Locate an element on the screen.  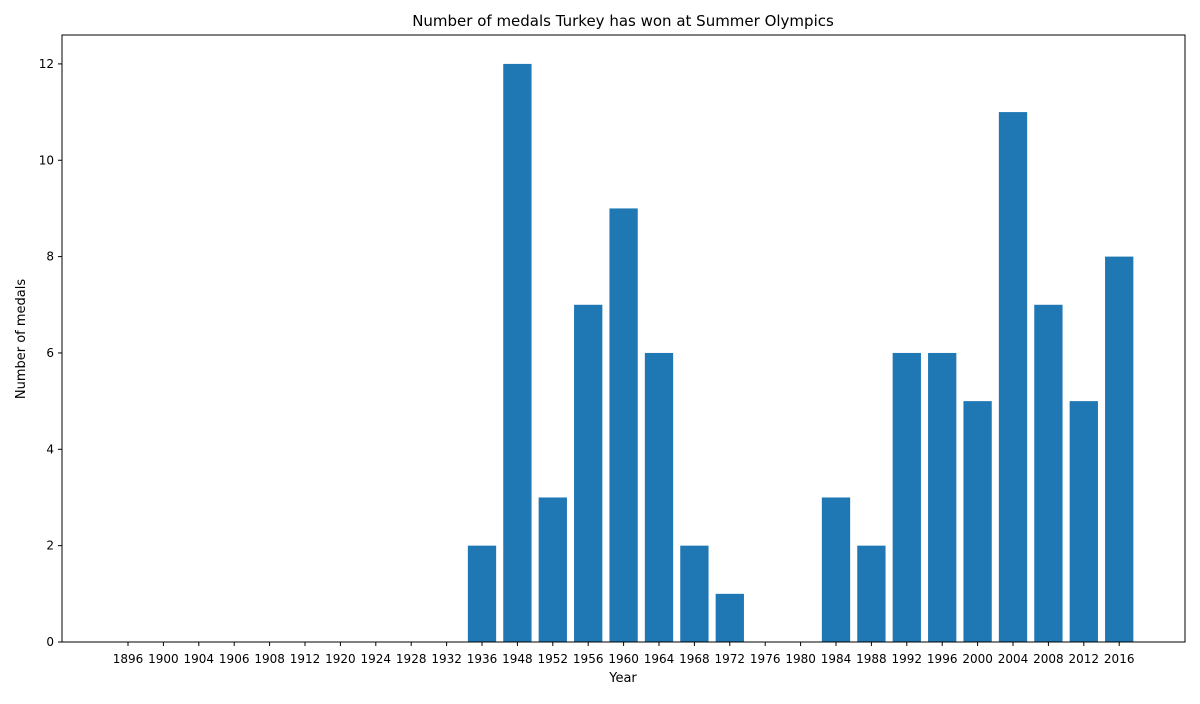
x-tick-label: 1996 is located at coordinates (942, 659).